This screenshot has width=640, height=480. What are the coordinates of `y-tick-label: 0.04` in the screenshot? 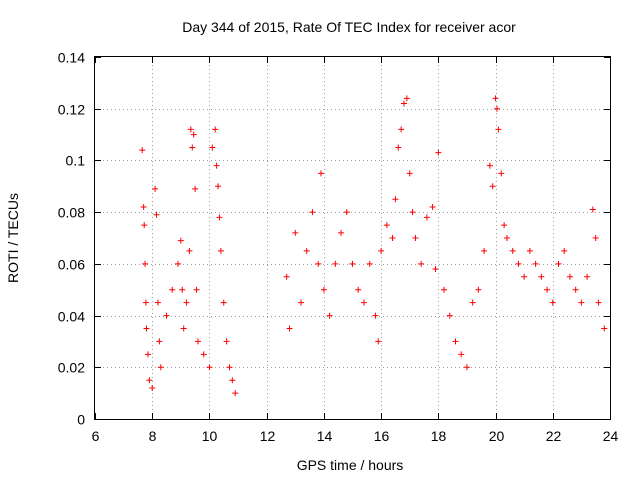 It's located at (71, 317).